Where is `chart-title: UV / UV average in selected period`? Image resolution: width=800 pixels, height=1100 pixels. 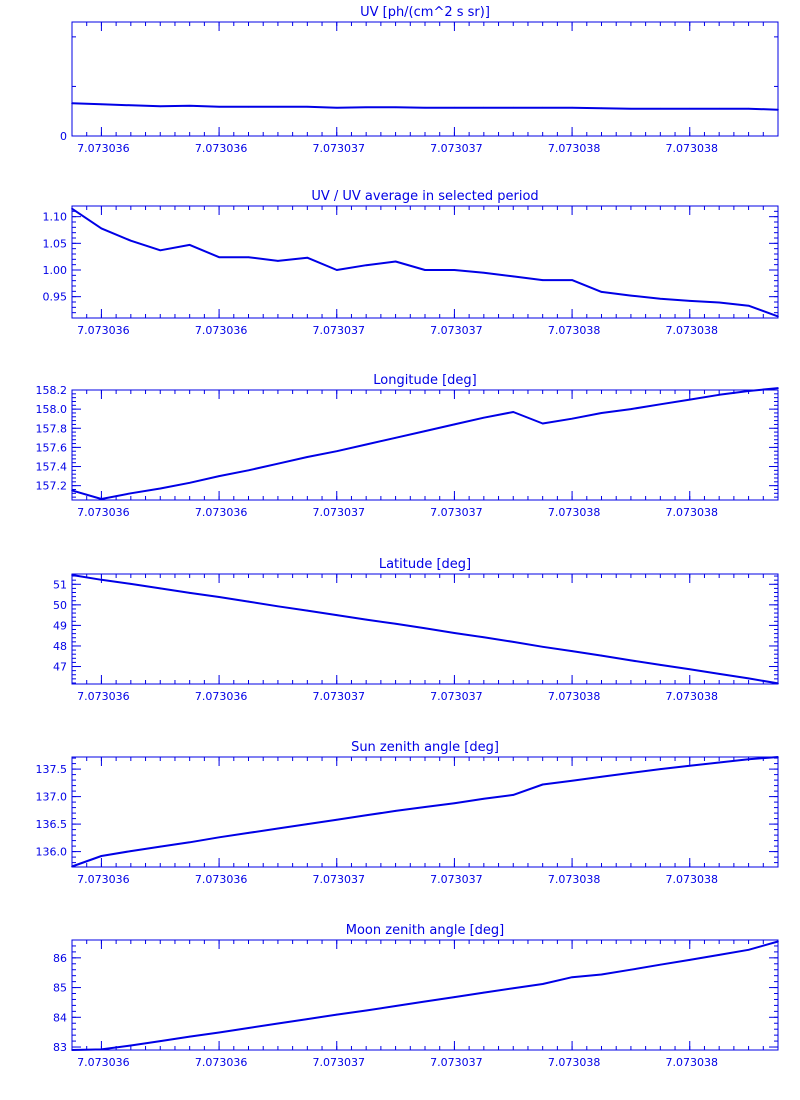 chart-title: UV / UV average in selected period is located at coordinates (424, 196).